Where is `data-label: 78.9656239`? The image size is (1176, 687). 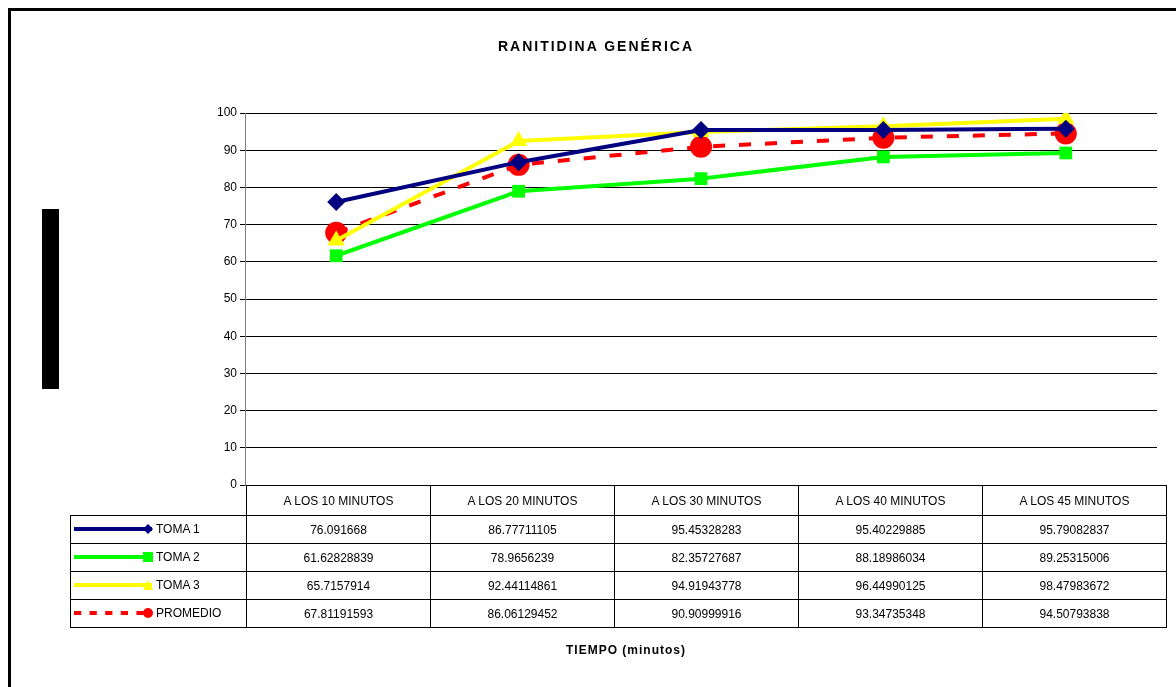
data-label: 78.9656239 is located at coordinates (522, 557).